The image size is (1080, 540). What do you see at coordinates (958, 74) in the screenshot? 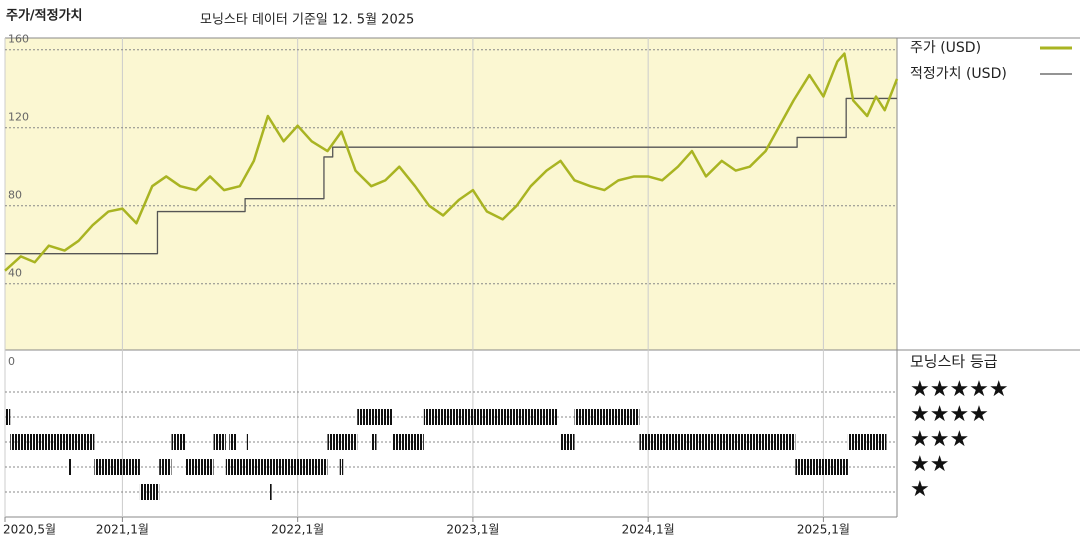
I see `legend-label: 적정가치 (USD)` at bounding box center [958, 74].